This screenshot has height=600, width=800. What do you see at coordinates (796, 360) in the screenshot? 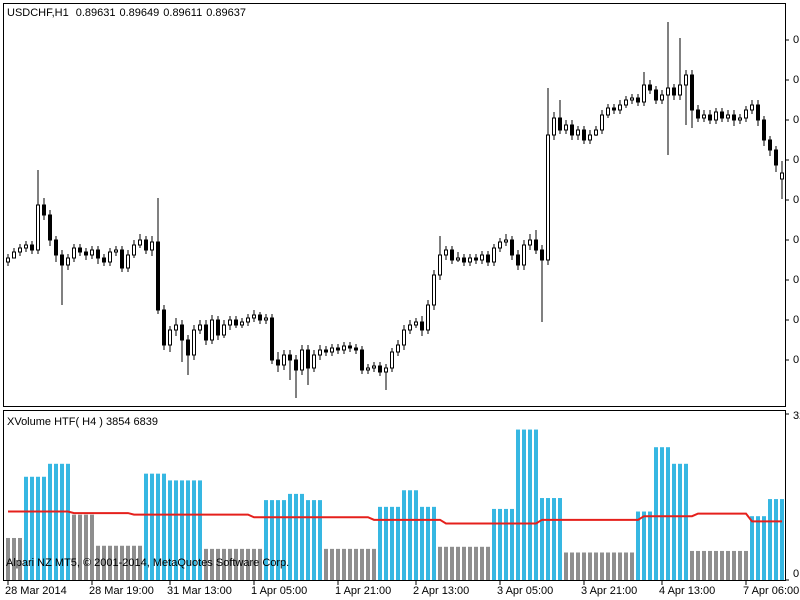
I see `y-tick-label: 0.8945` at bounding box center [796, 360].